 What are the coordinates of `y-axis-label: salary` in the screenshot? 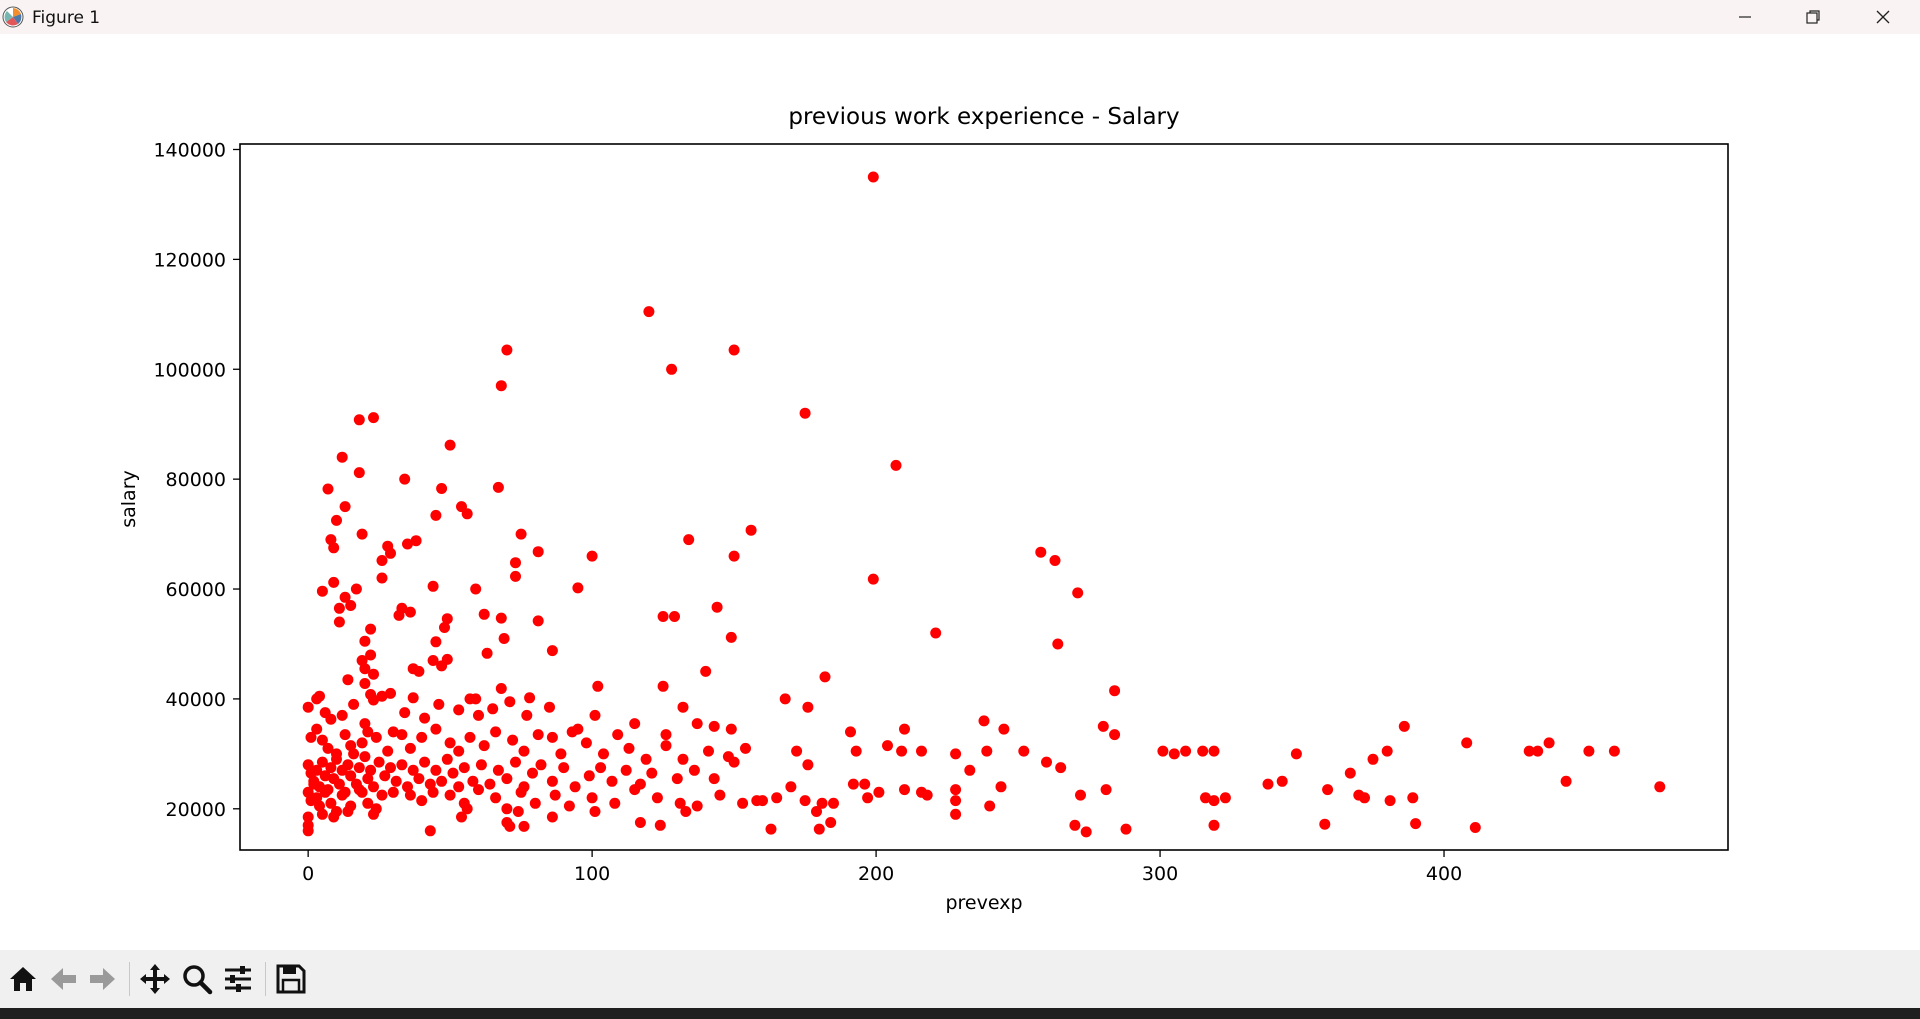 It's located at (129, 499).